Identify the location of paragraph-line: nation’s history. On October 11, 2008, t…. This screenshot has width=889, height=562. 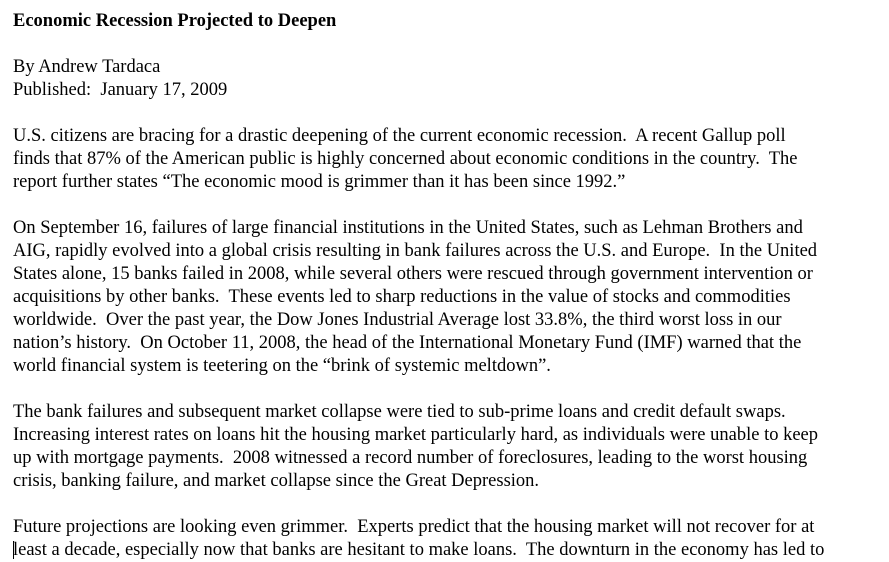
(407, 343).